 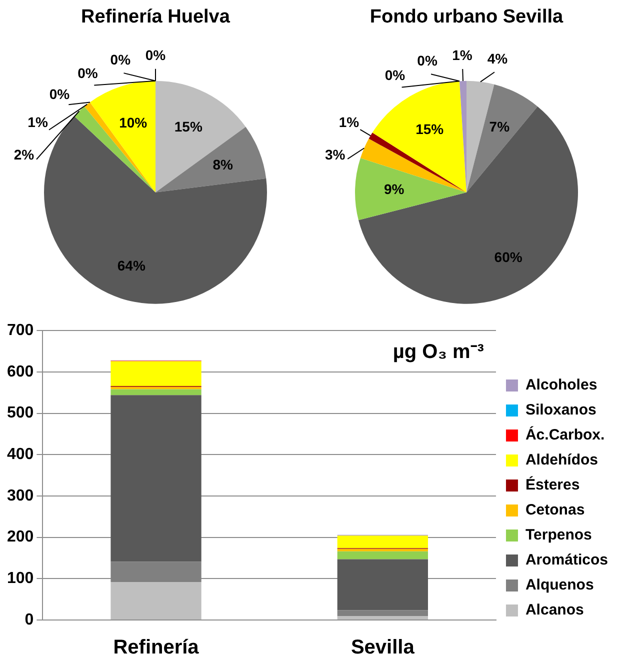 What do you see at coordinates (561, 460) in the screenshot?
I see `legend-label: Aldehídos` at bounding box center [561, 460].